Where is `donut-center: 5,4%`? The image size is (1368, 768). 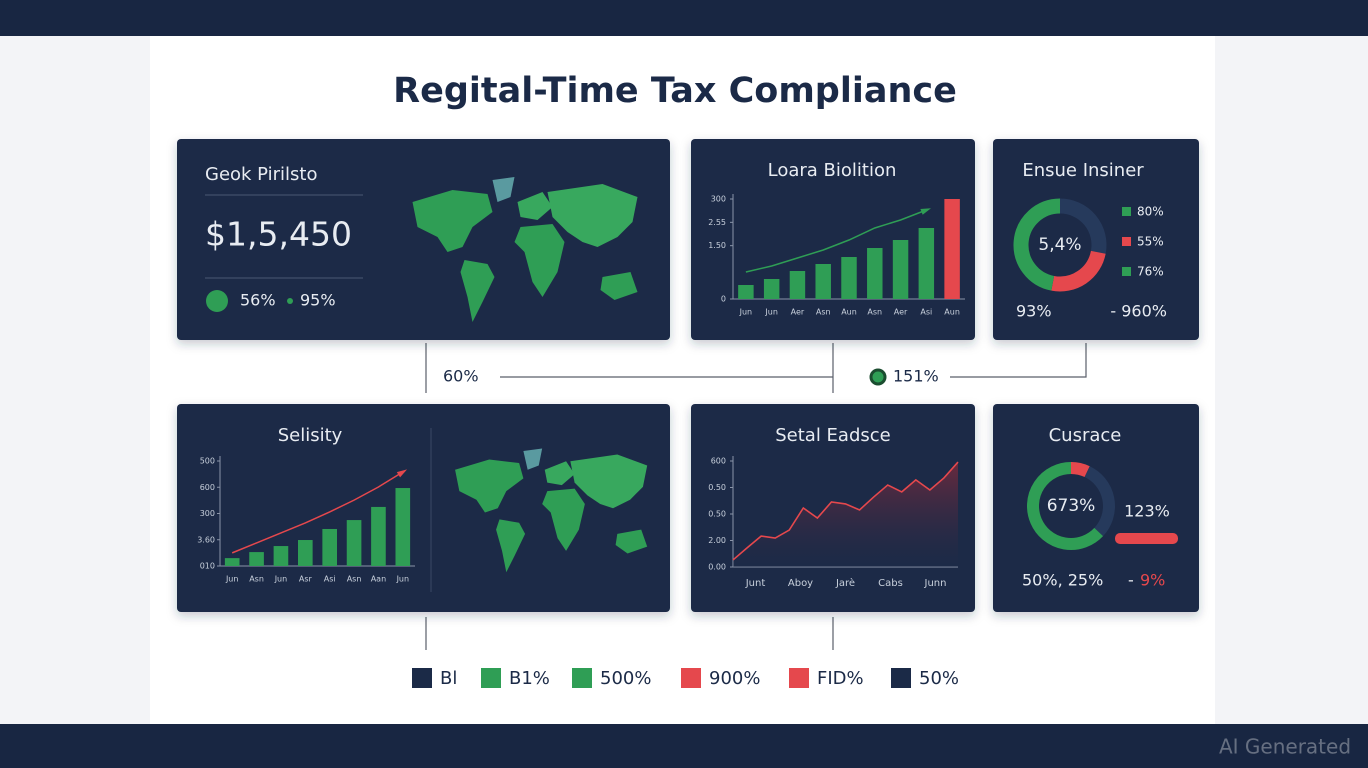 donut-center: 5,4% is located at coordinates (1059, 245).